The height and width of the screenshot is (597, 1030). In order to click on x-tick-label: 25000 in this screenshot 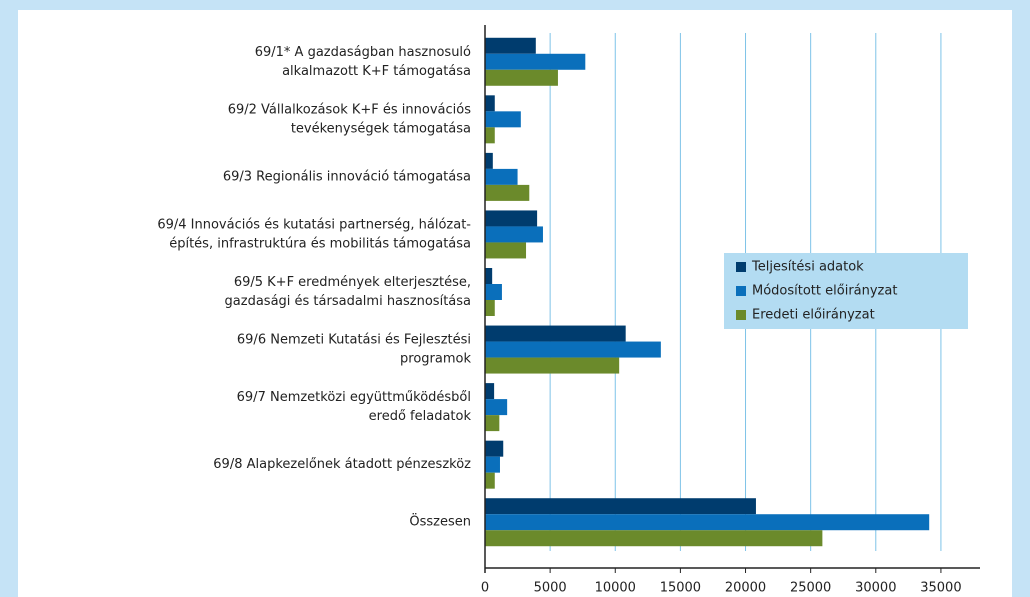, I will do `click(810, 588)`.